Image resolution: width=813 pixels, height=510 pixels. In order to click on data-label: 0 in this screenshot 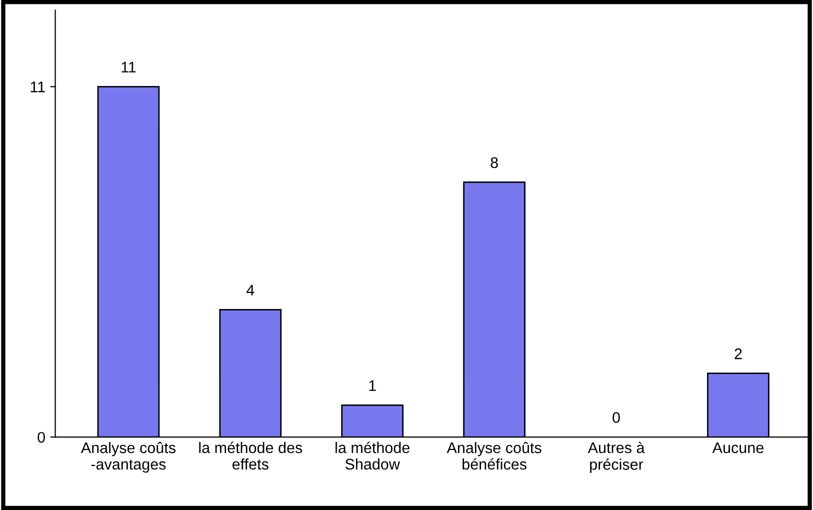, I will do `click(616, 417)`.